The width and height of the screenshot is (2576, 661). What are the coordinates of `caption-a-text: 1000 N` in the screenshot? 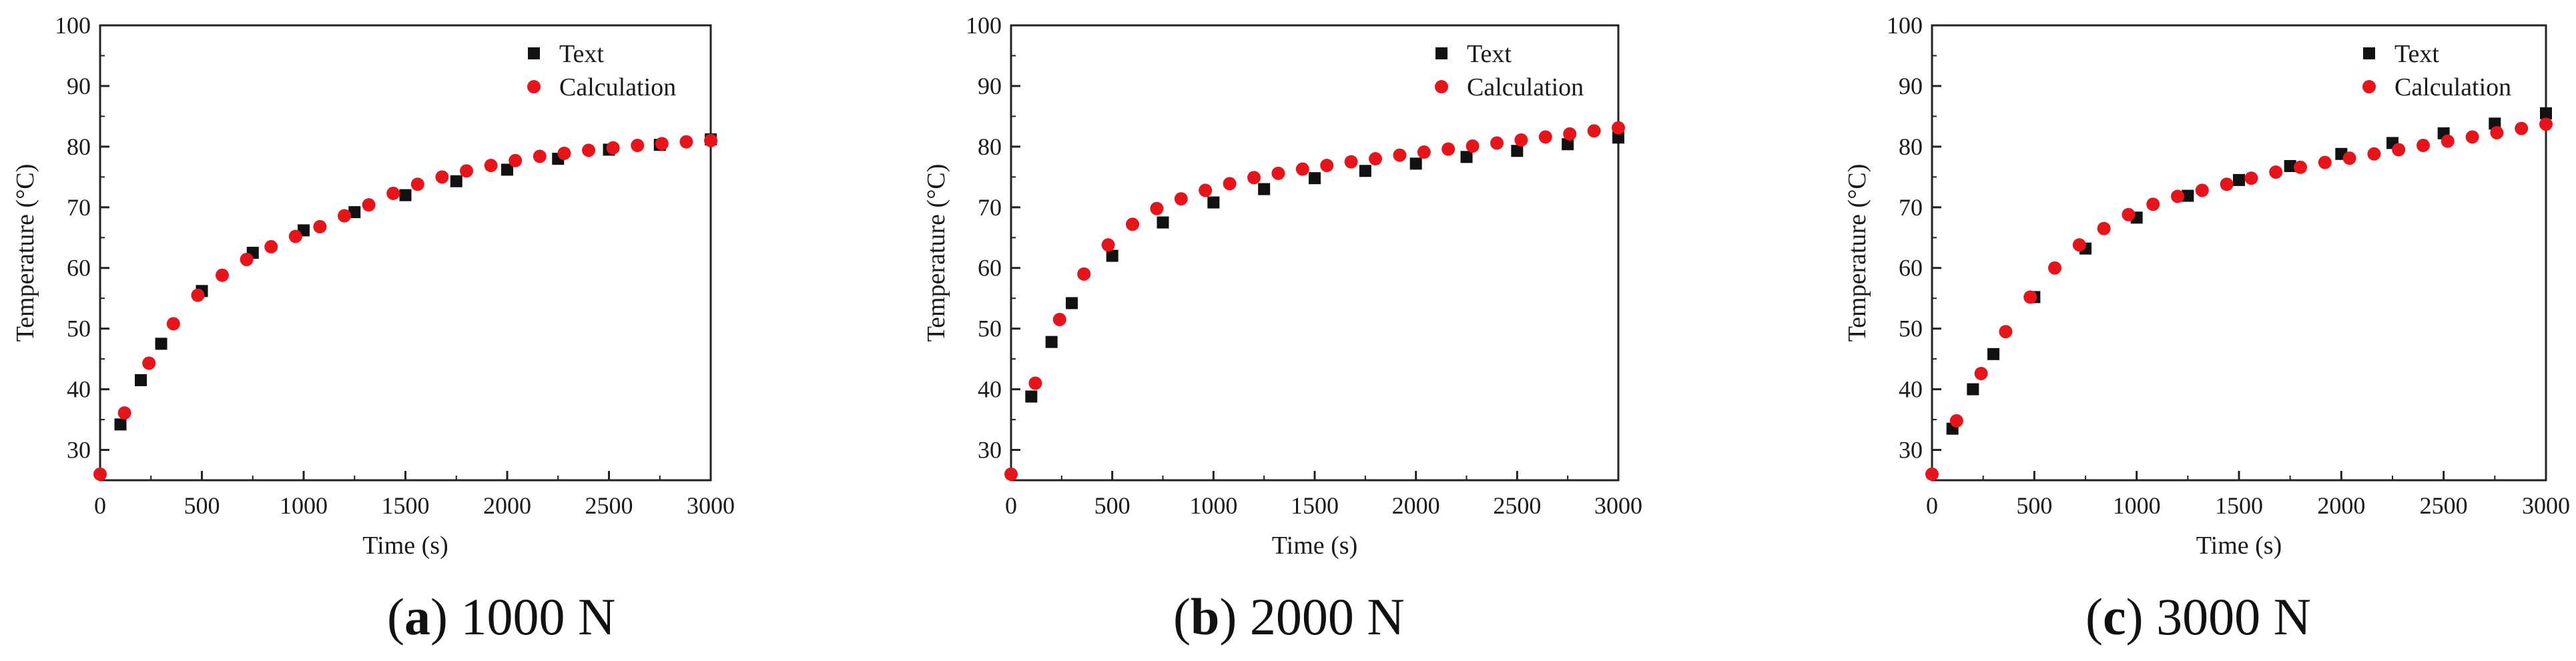 It's located at (538, 617).